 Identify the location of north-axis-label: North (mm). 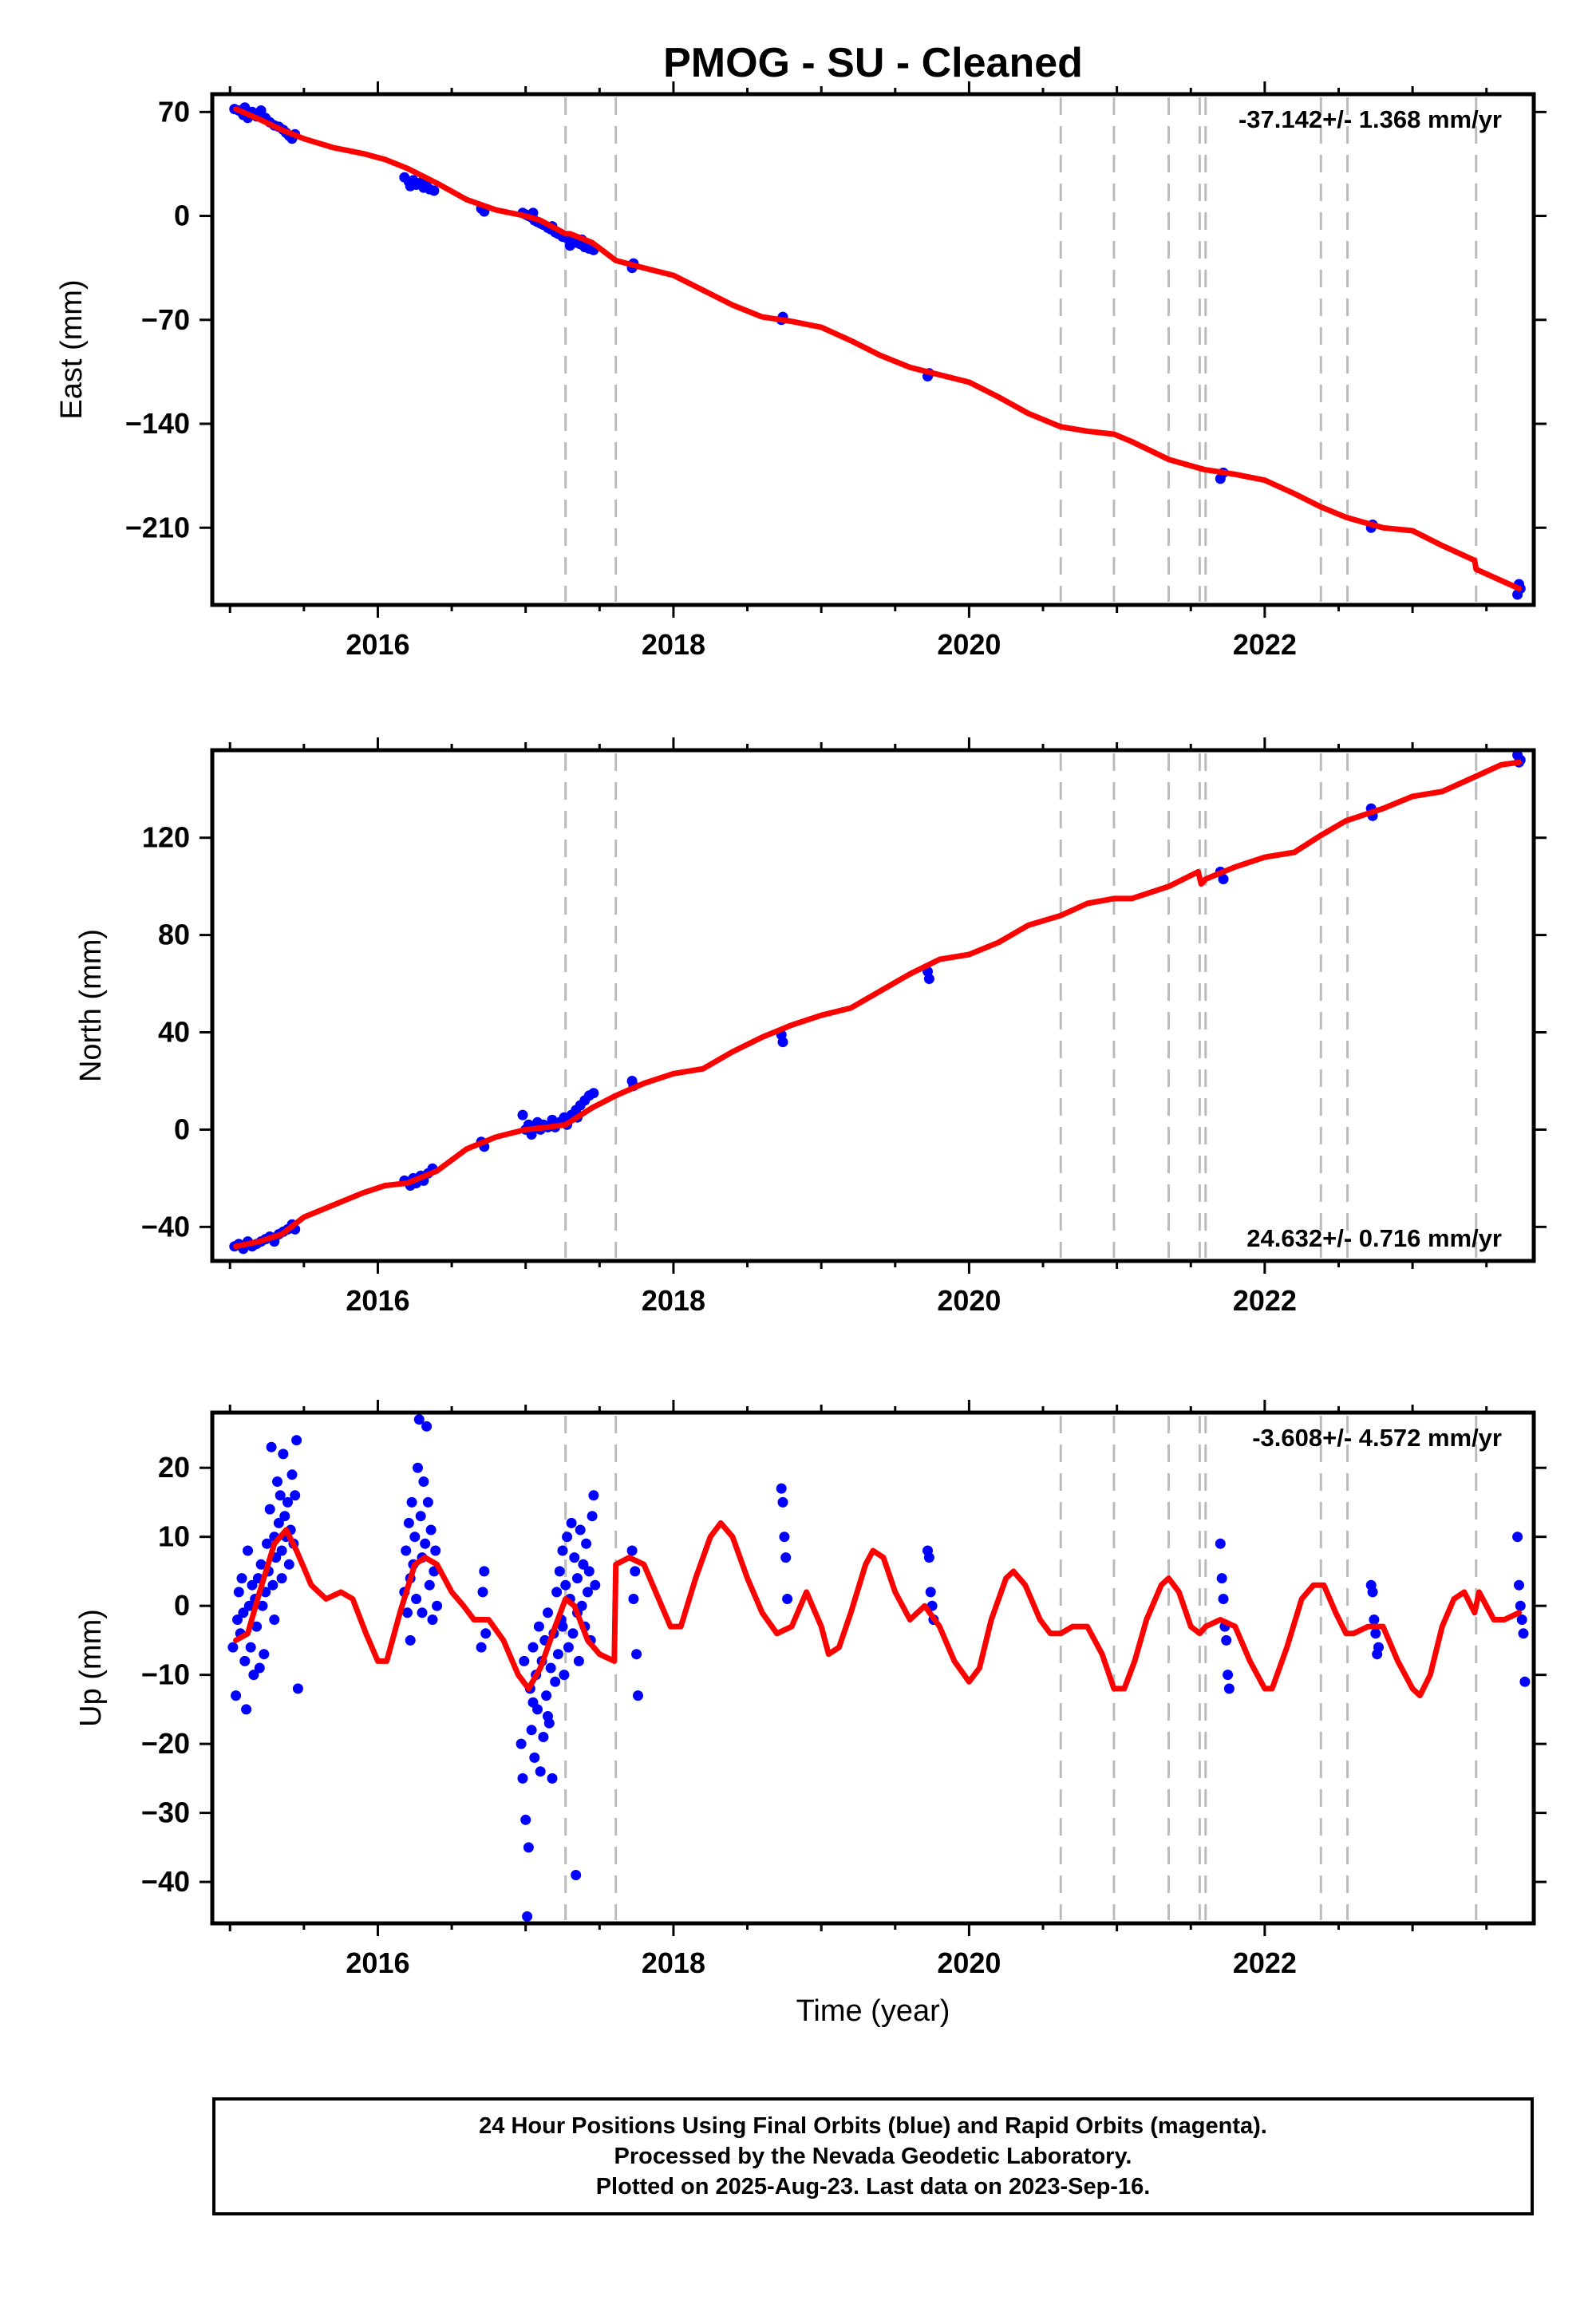
(91, 1006).